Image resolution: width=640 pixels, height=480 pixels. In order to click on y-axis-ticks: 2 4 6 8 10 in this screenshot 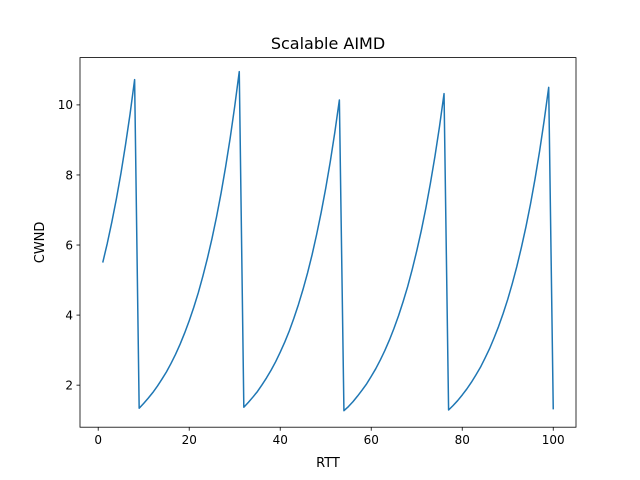, I will do `click(69, 245)`.